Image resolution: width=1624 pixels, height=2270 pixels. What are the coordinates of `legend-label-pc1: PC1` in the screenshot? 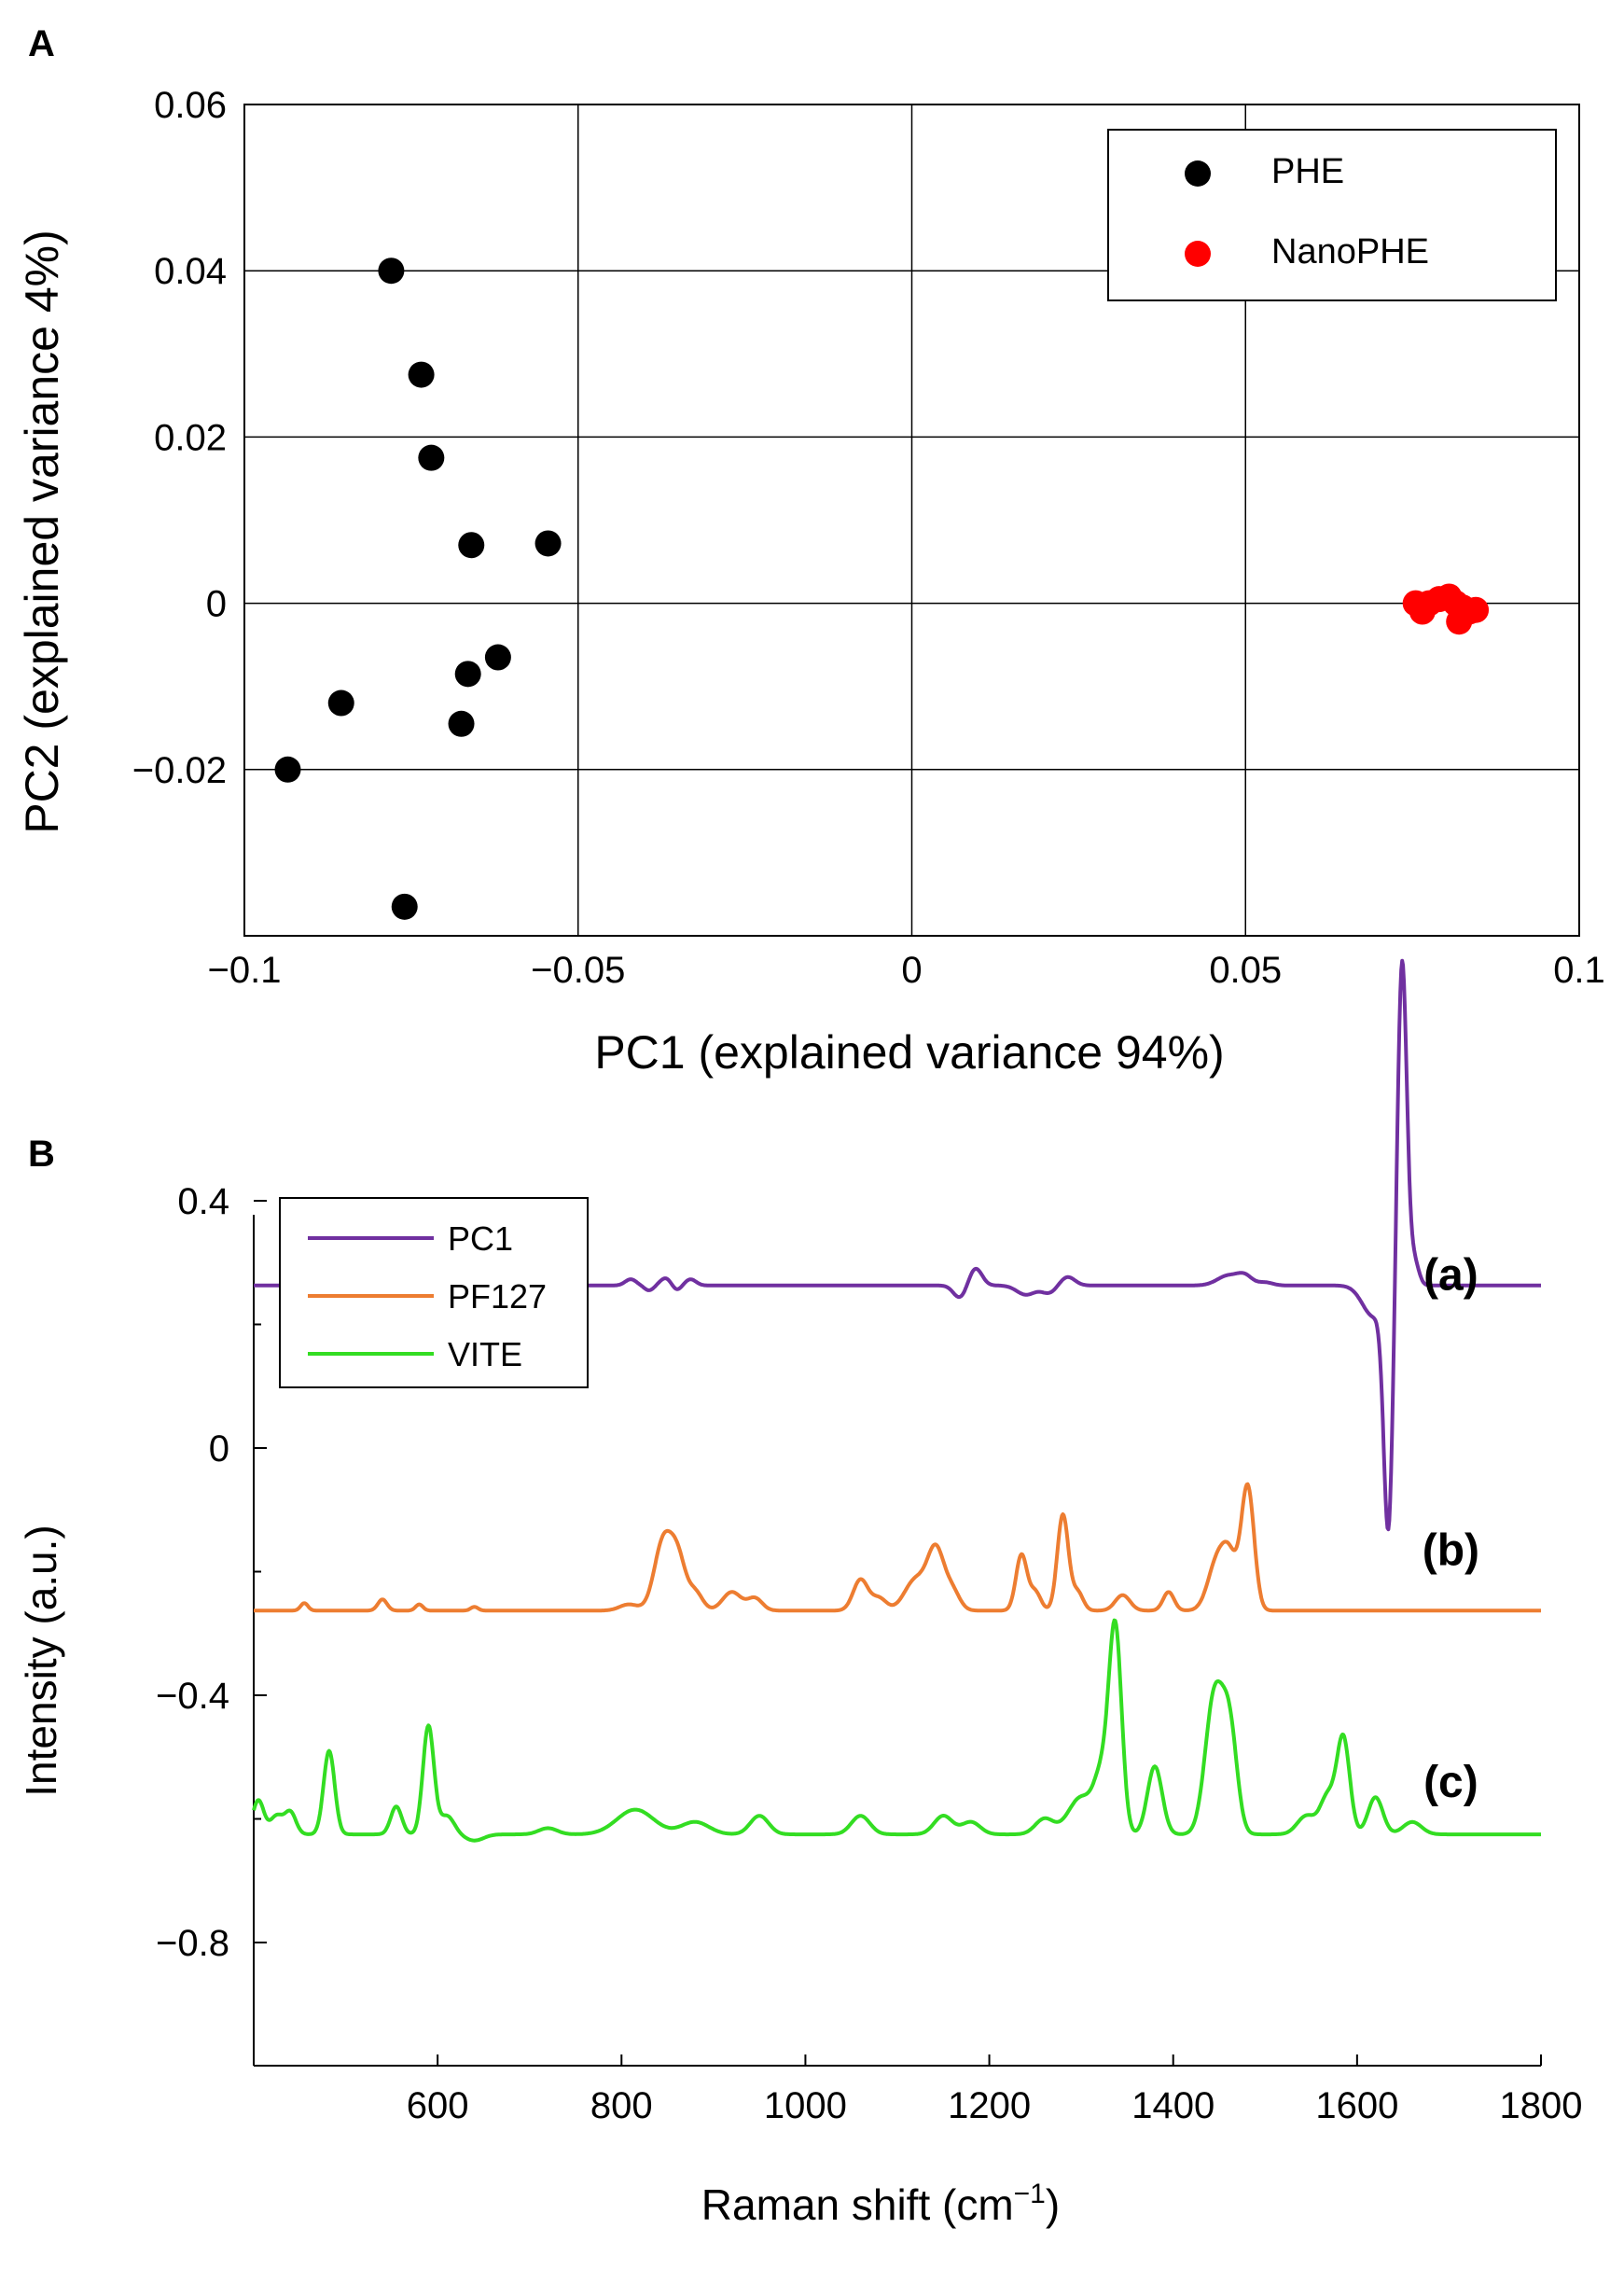 It's located at (480, 1238).